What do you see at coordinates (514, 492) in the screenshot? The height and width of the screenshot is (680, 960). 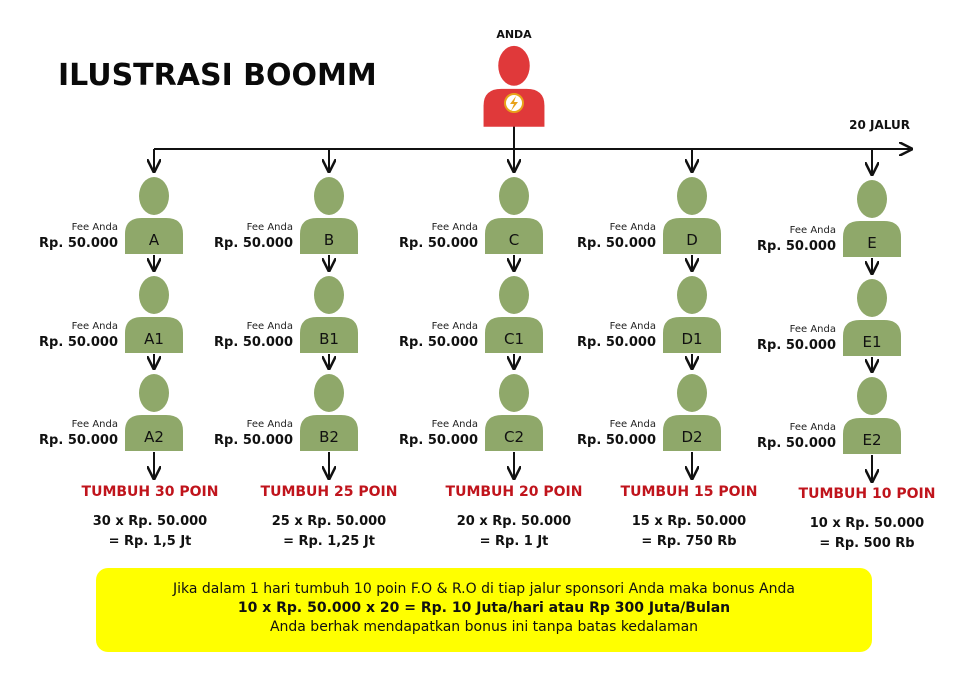 I see `growth-points: TUMBUH 20 POIN` at bounding box center [514, 492].